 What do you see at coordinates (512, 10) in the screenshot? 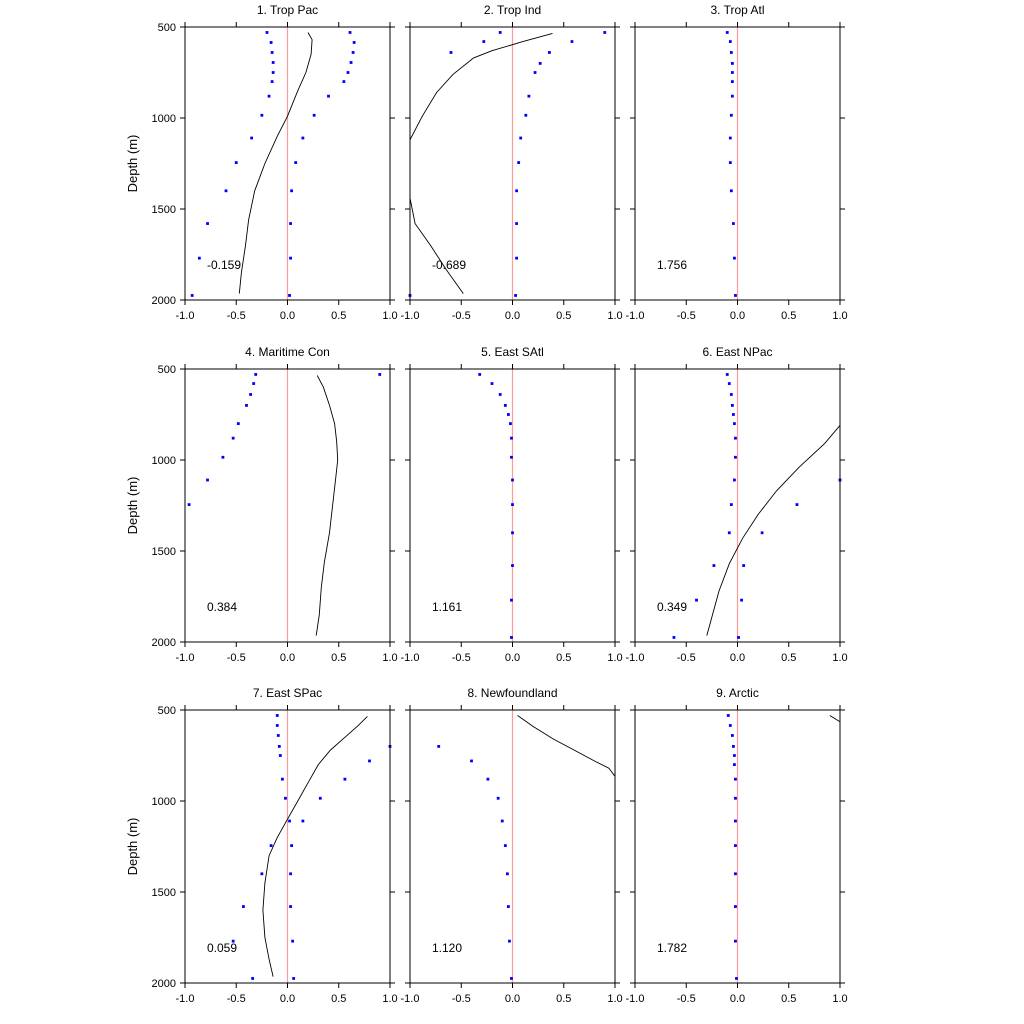
I see `panel-title: 2. Trop Ind` at bounding box center [512, 10].